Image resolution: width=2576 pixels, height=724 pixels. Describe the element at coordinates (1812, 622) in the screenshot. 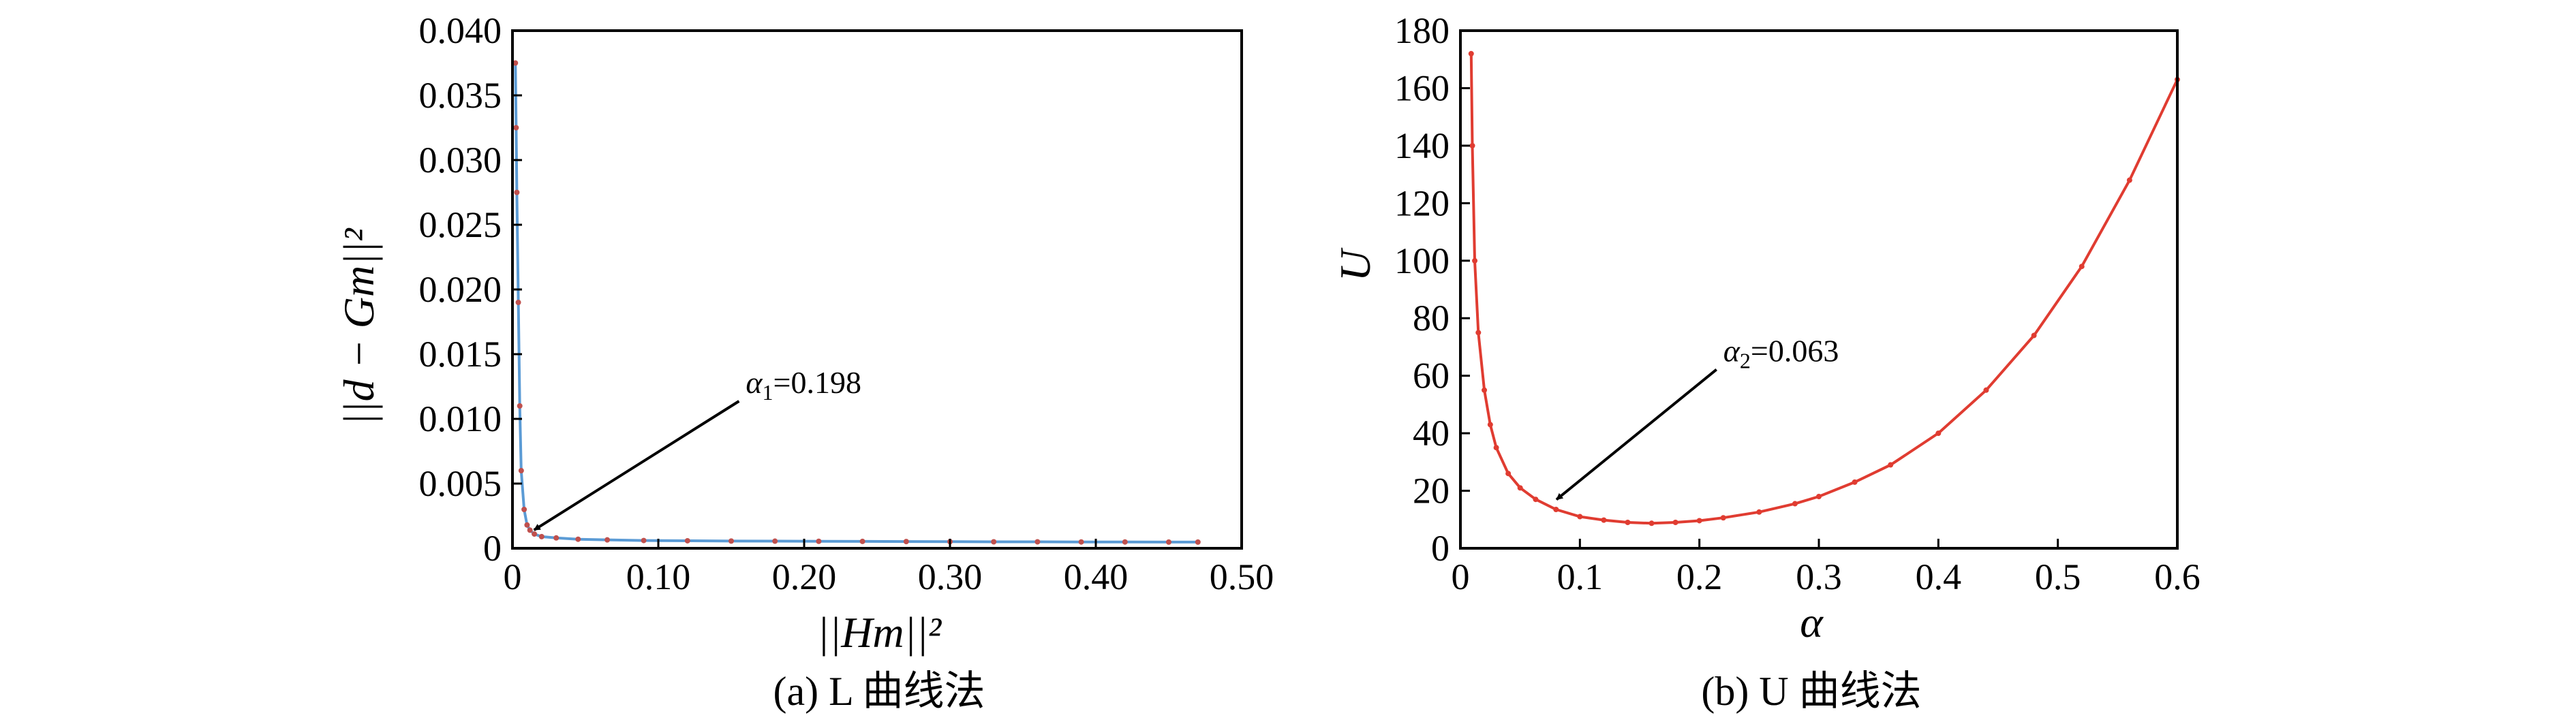

I see `panel-b-x-axis-title: α` at that location.